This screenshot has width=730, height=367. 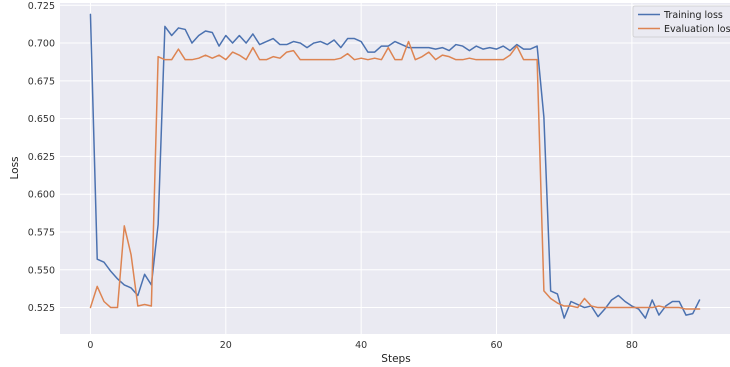 I want to click on y-tick-label: 0.700, so click(x=41, y=44).